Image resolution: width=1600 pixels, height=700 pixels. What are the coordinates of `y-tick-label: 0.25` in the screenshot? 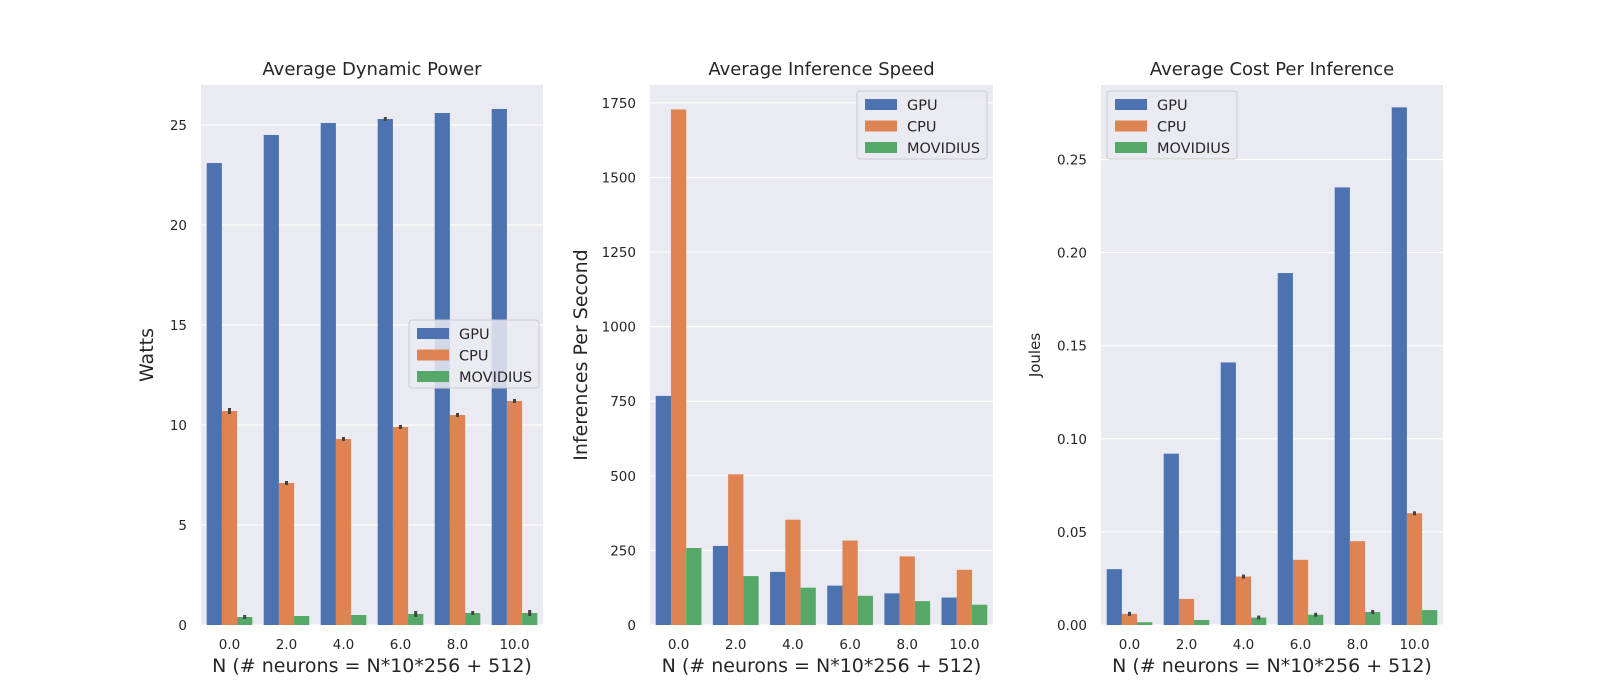 It's located at (1072, 160).